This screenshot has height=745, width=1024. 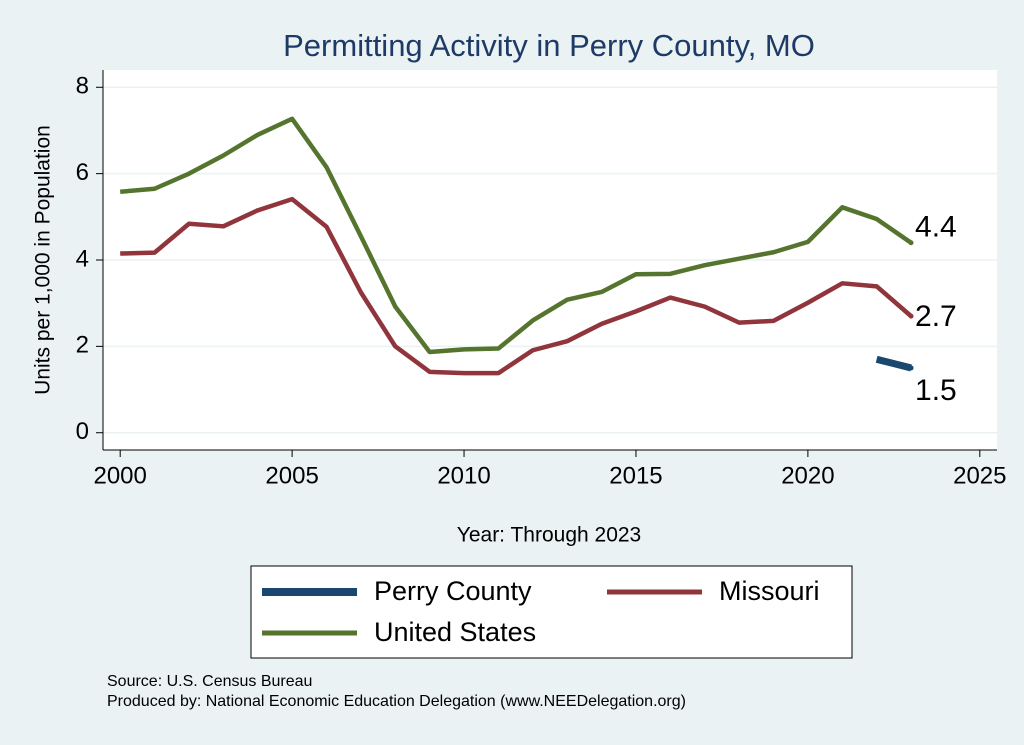 I want to click on series-line, so click(x=893, y=363).